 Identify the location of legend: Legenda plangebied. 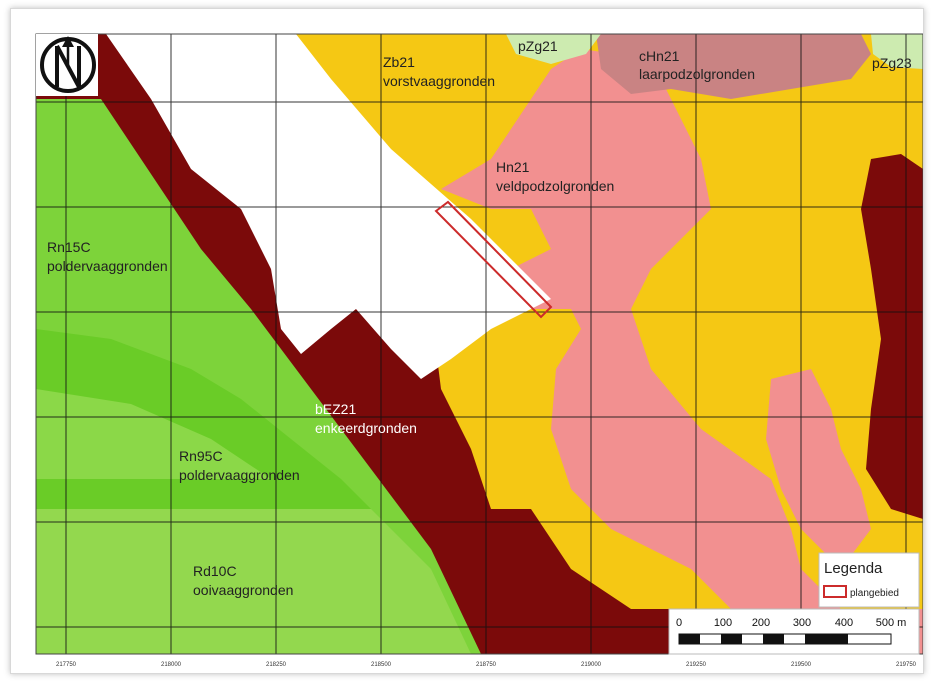
(869, 580).